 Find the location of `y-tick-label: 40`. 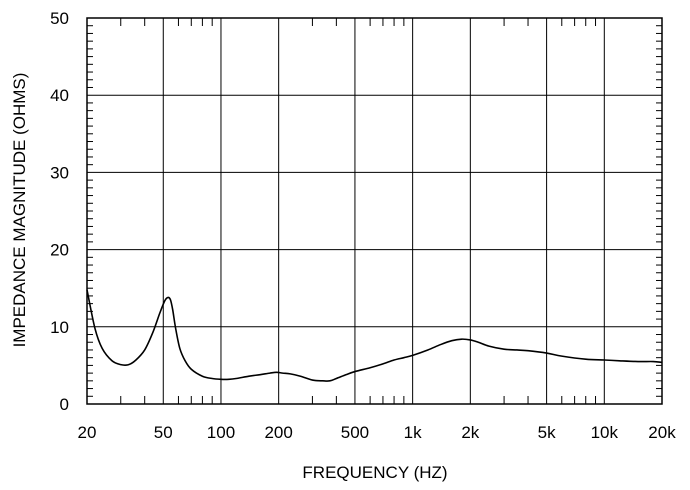

y-tick-label: 40 is located at coordinates (59, 95).